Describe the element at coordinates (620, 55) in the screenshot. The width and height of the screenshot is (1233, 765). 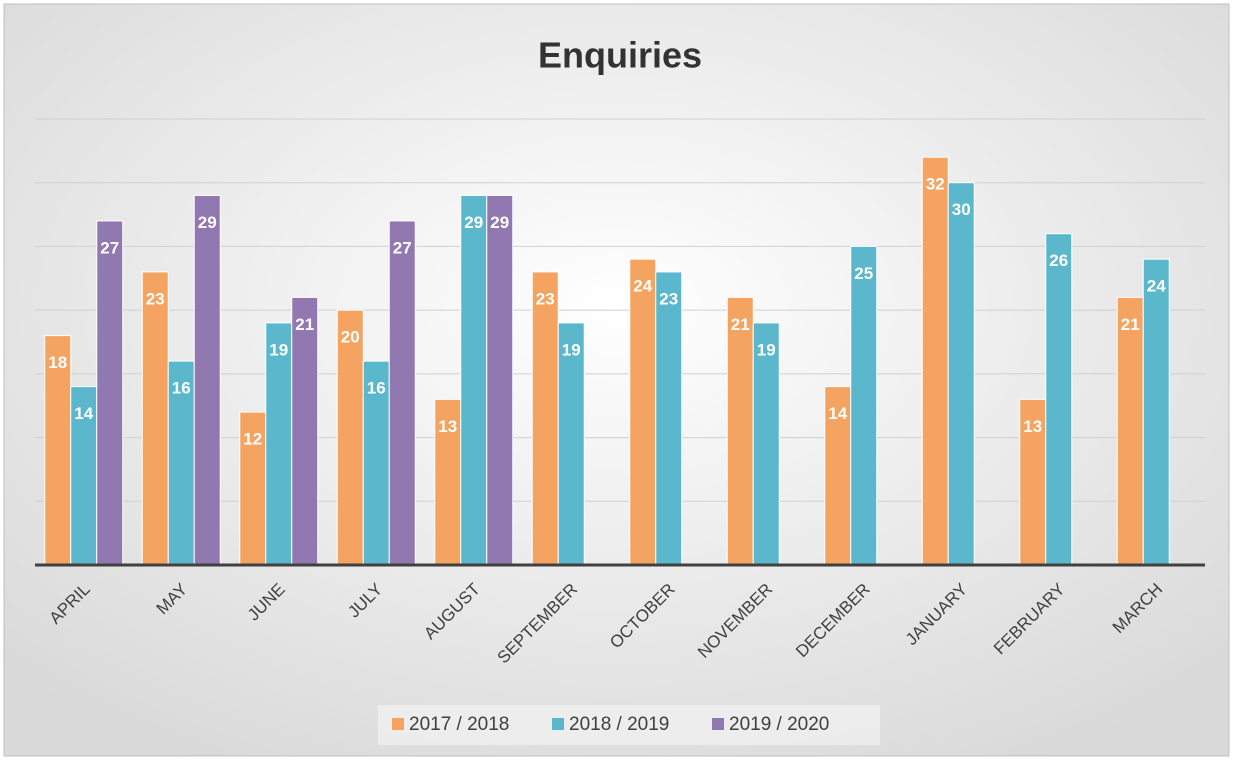
I see `chart-title: Enquiries` at that location.